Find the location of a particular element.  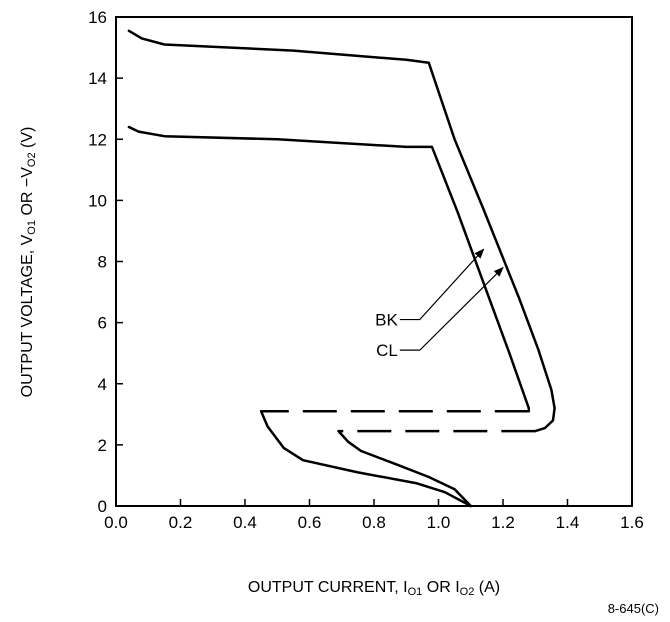

annotation-bk-label: BK is located at coordinates (386, 320).